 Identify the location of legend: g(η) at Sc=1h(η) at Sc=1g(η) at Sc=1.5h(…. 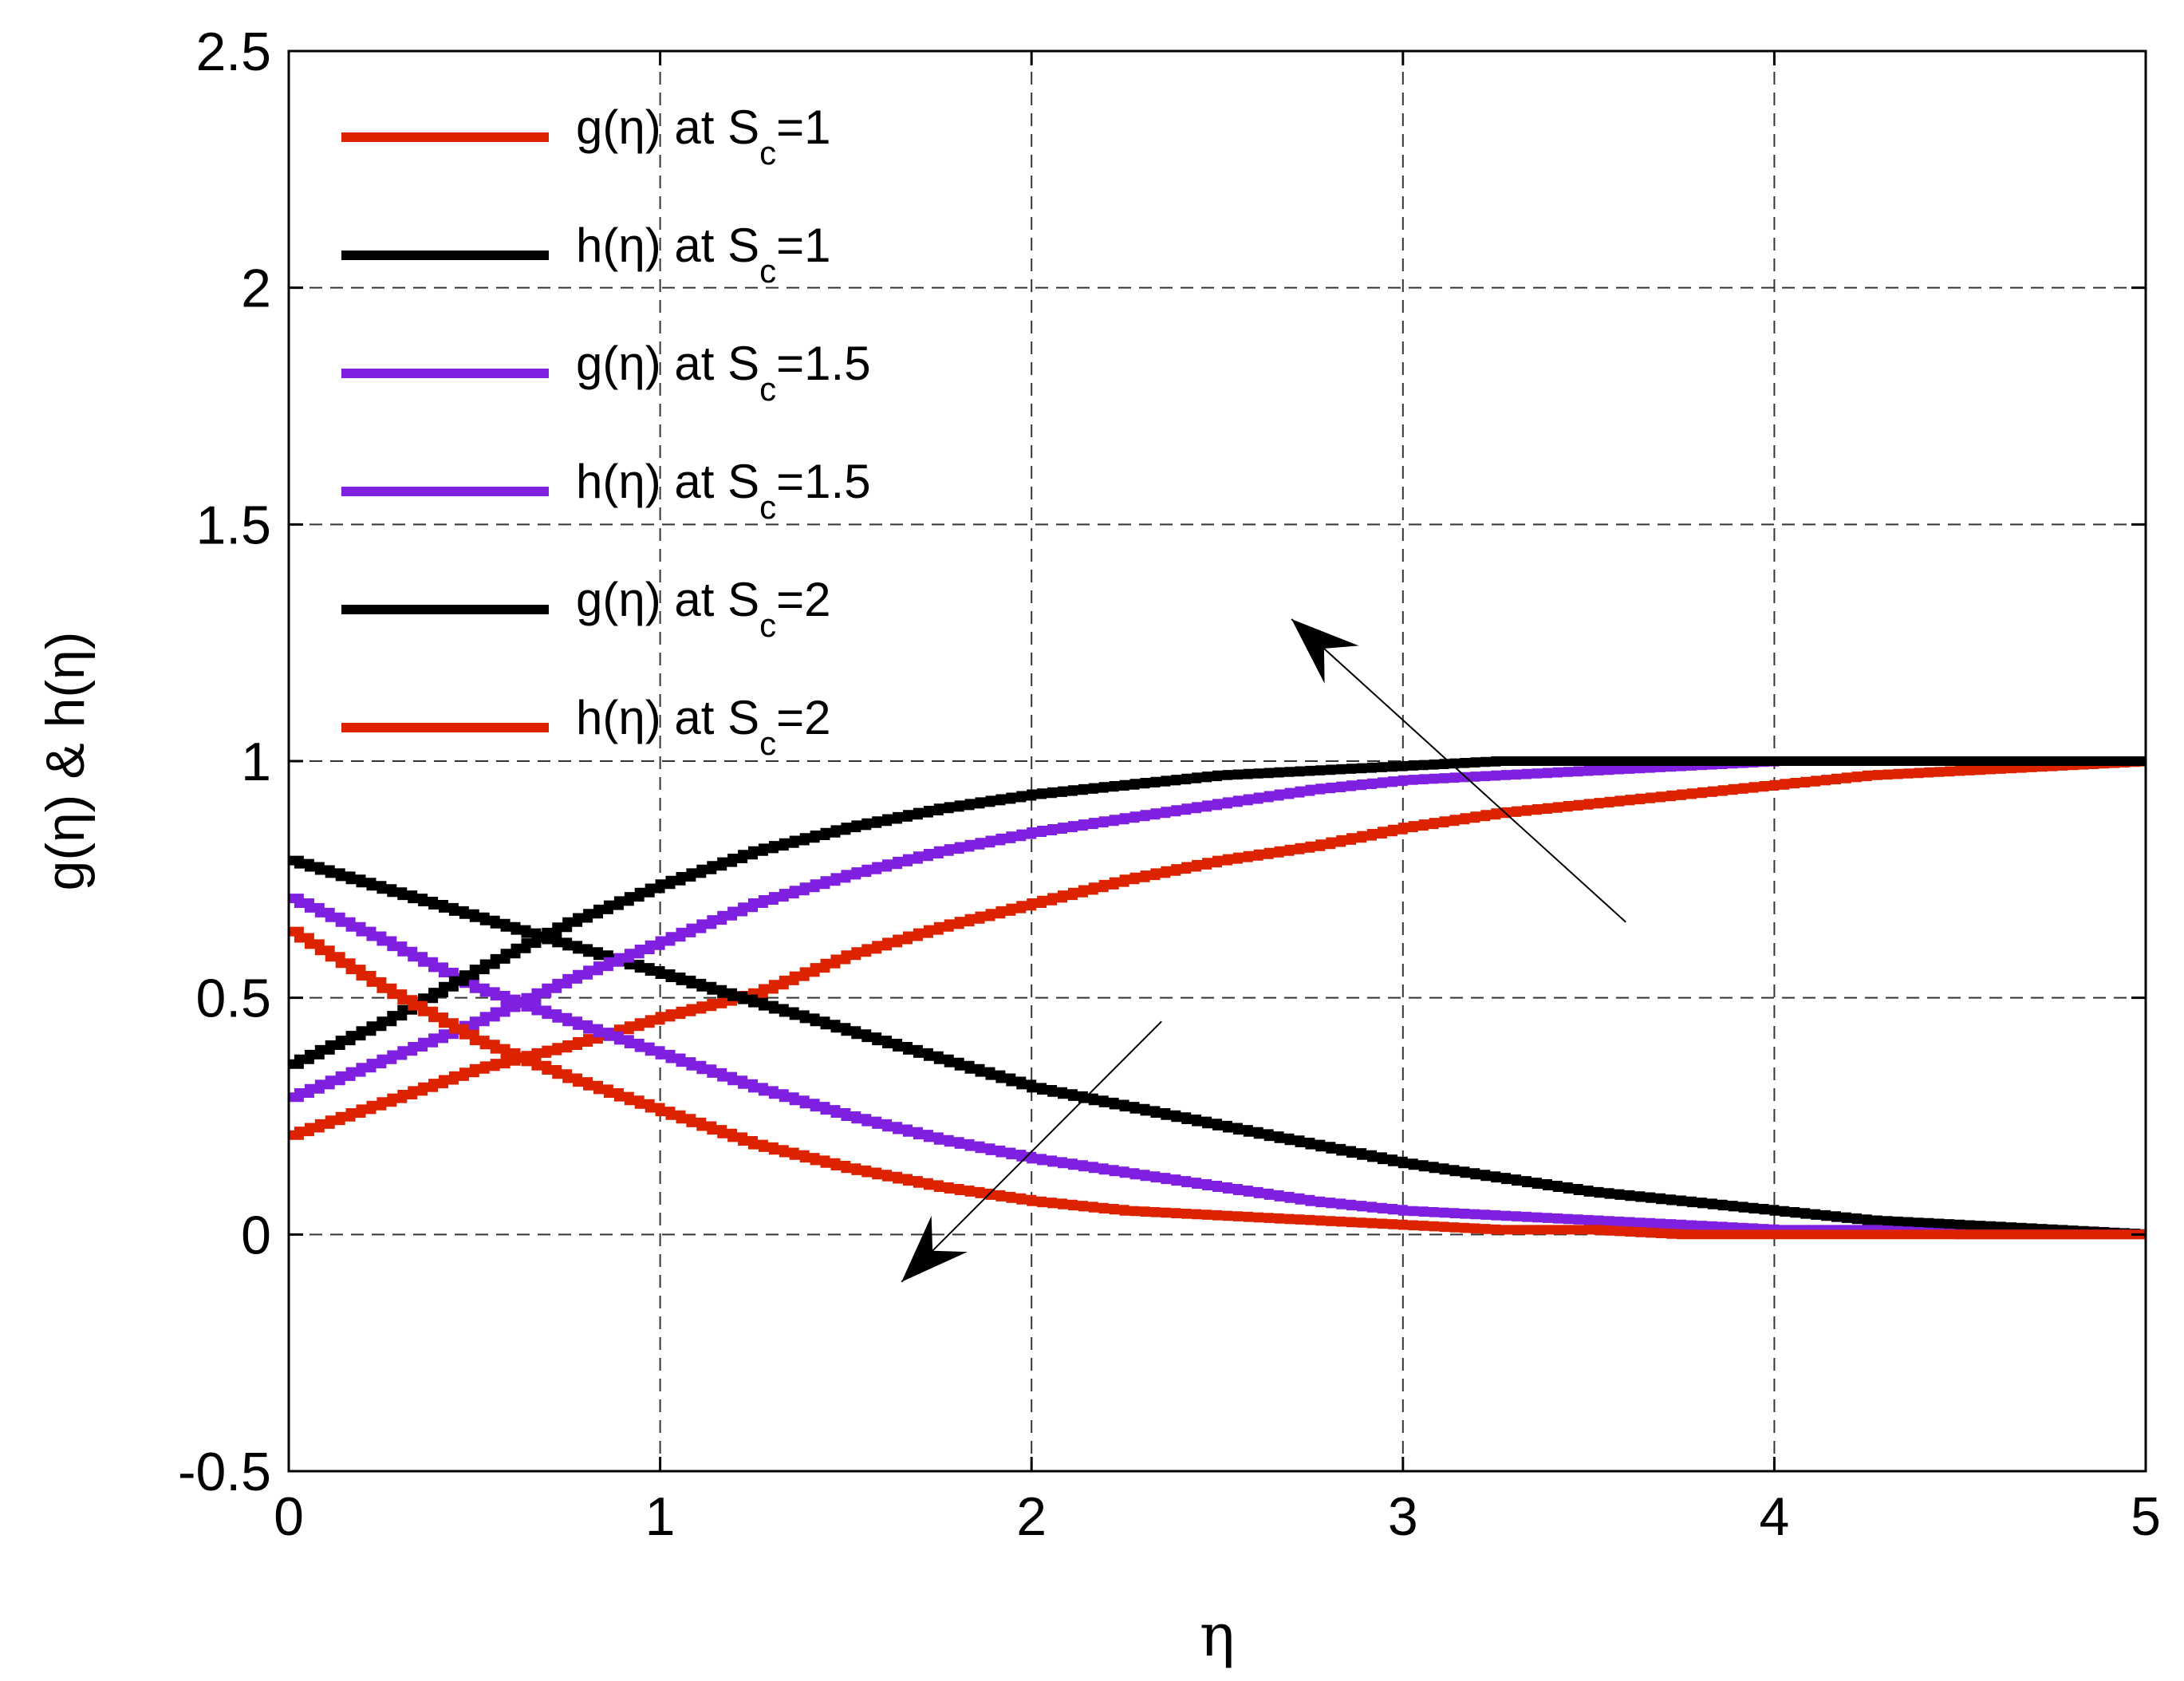
(606, 432).